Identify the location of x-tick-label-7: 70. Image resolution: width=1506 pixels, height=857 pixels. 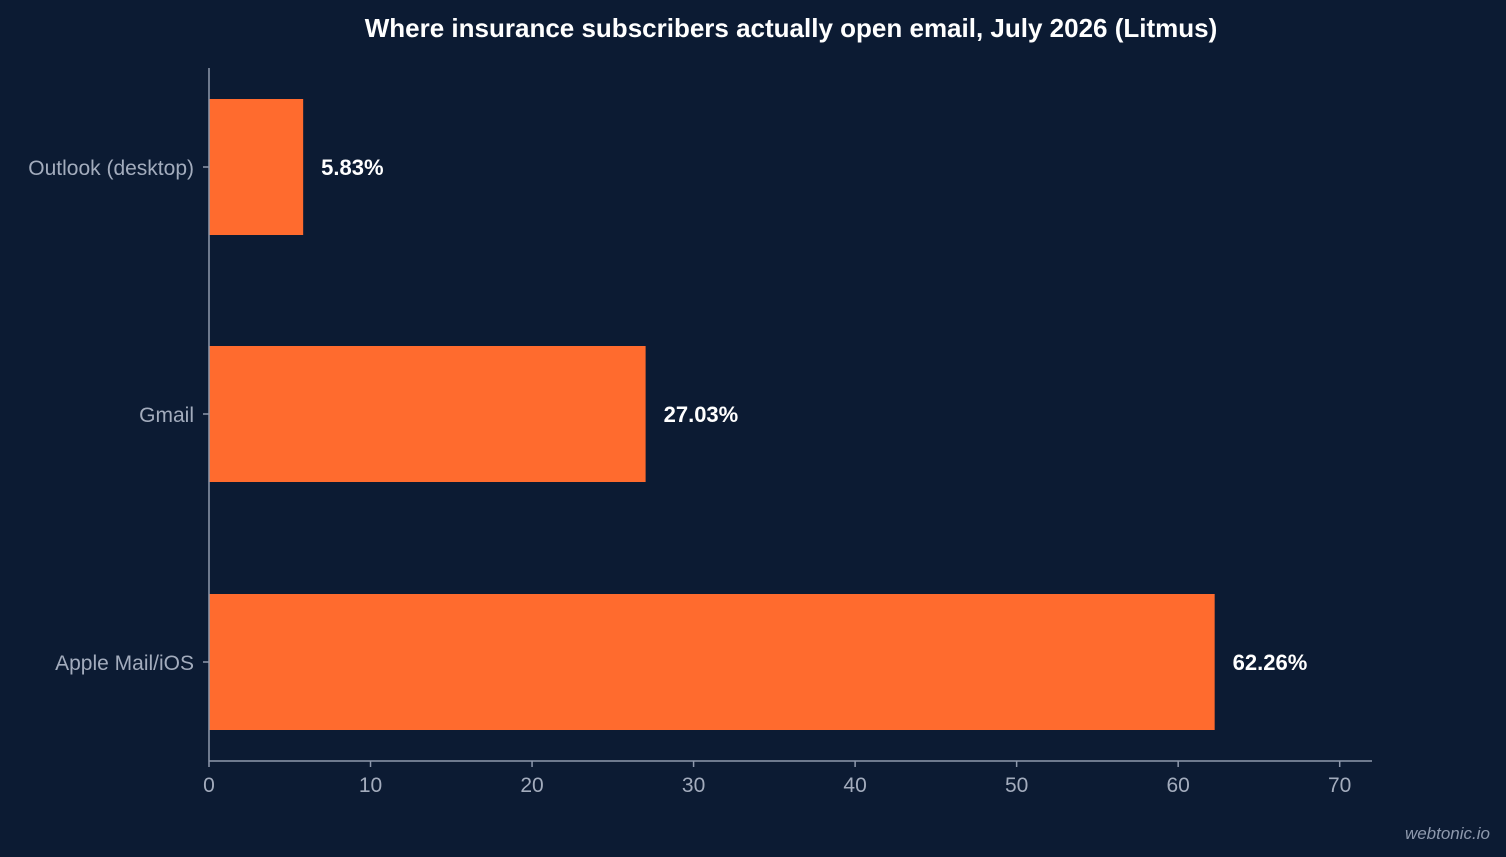
(1339, 785).